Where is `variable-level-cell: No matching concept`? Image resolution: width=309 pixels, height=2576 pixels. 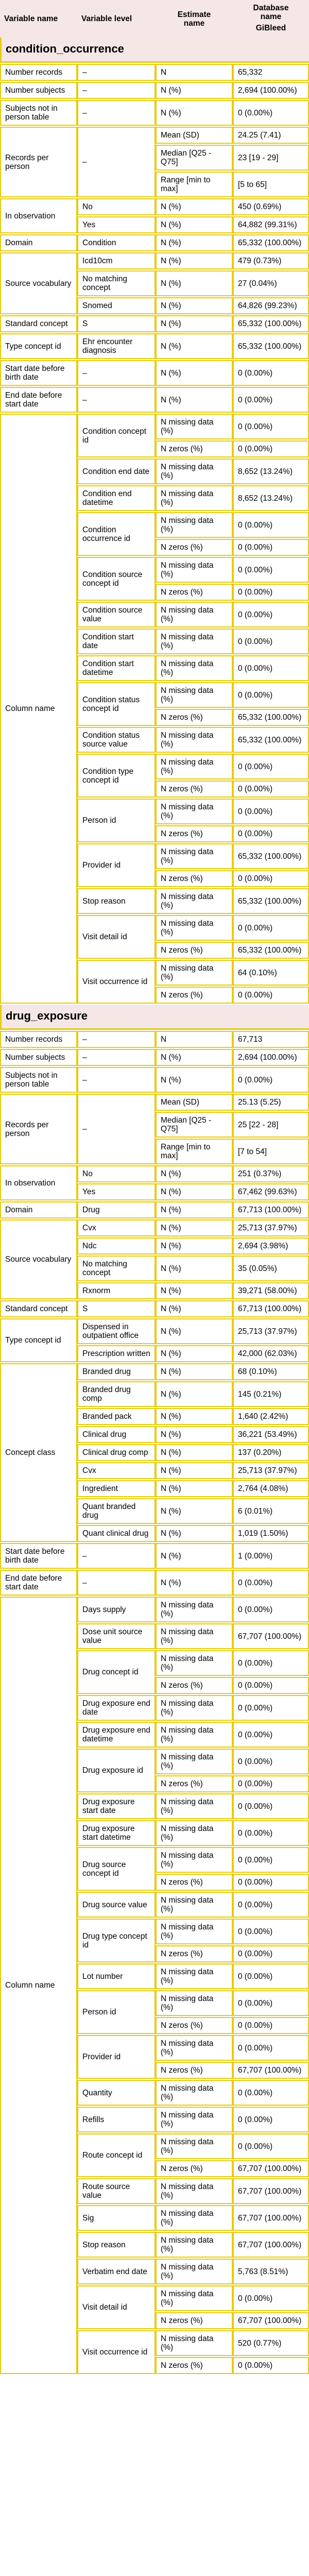
variable-level-cell: No matching concept is located at coordinates (116, 1268).